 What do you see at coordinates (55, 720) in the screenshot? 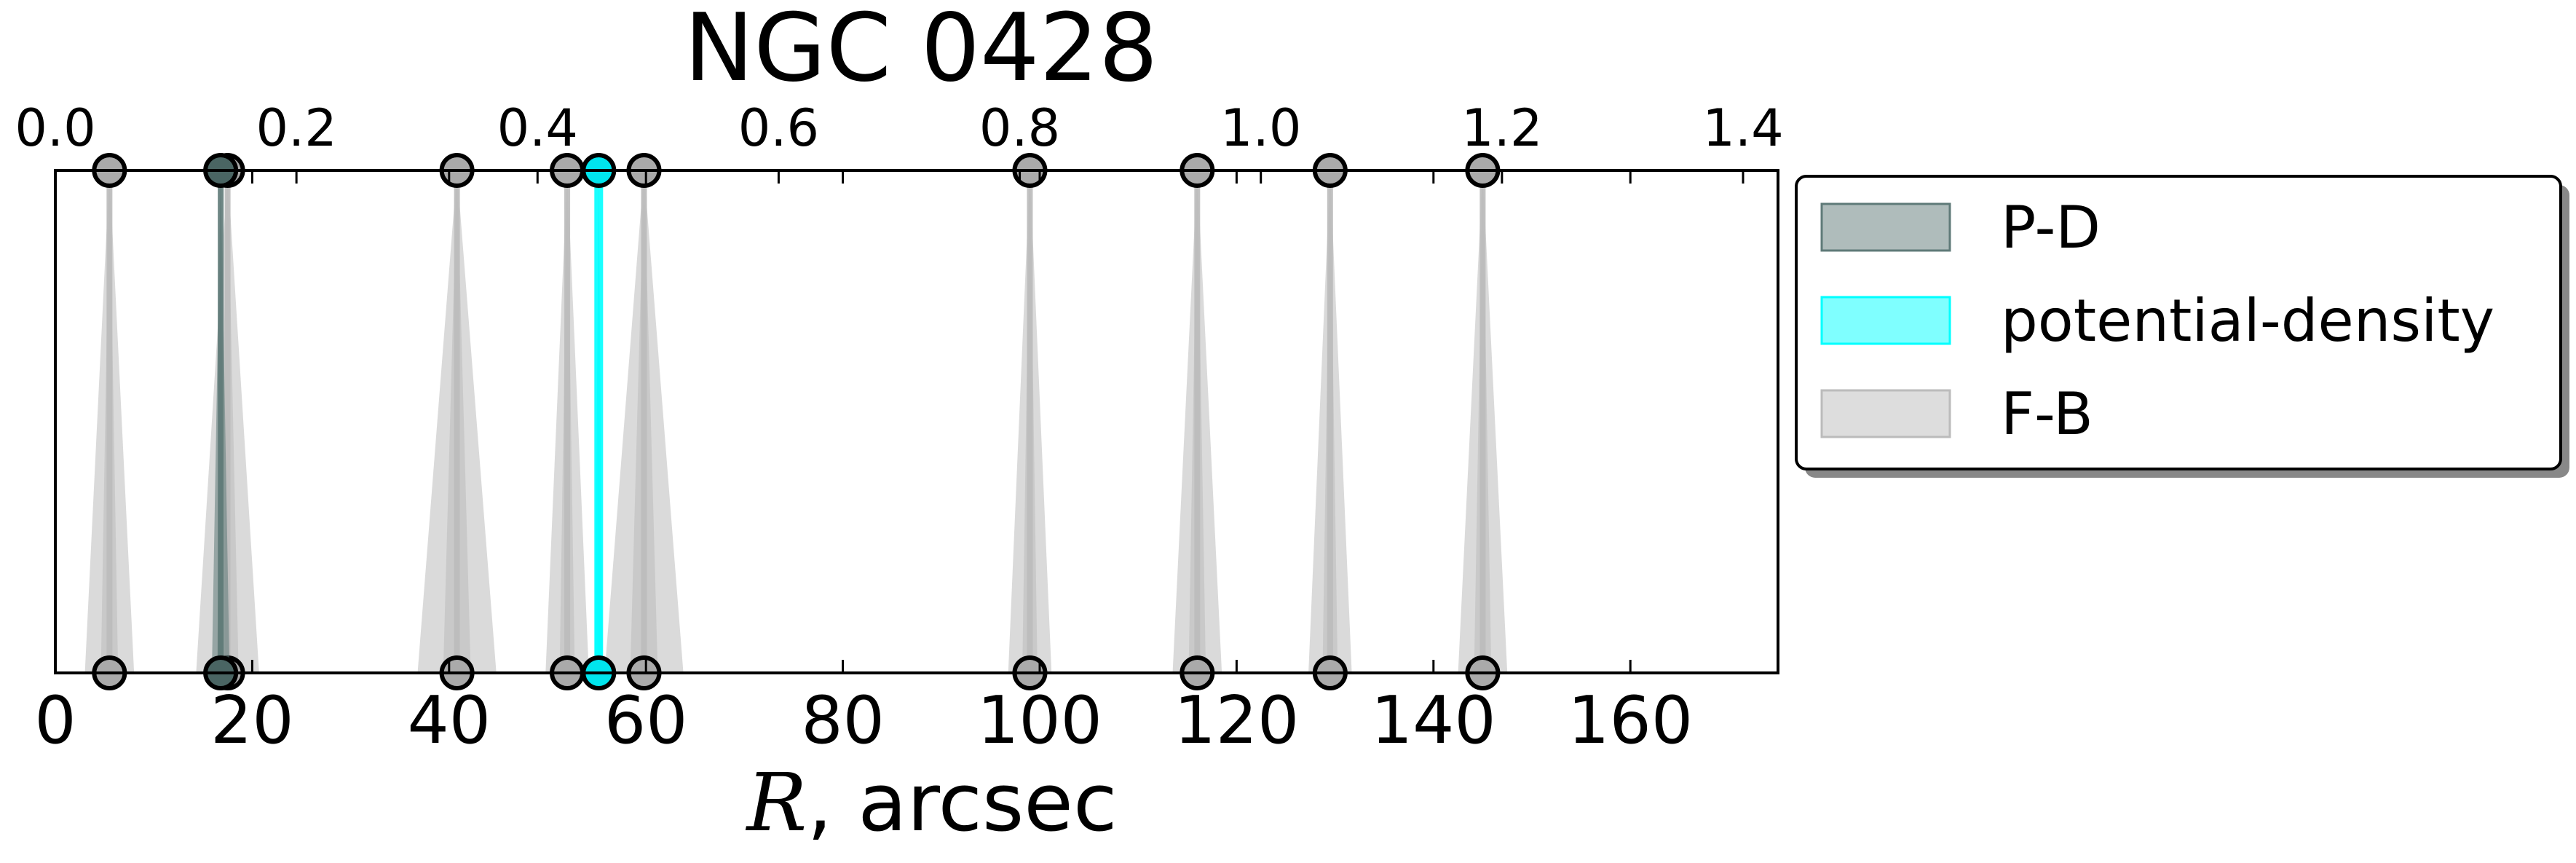
I see `x-tick-label-0: 0` at bounding box center [55, 720].